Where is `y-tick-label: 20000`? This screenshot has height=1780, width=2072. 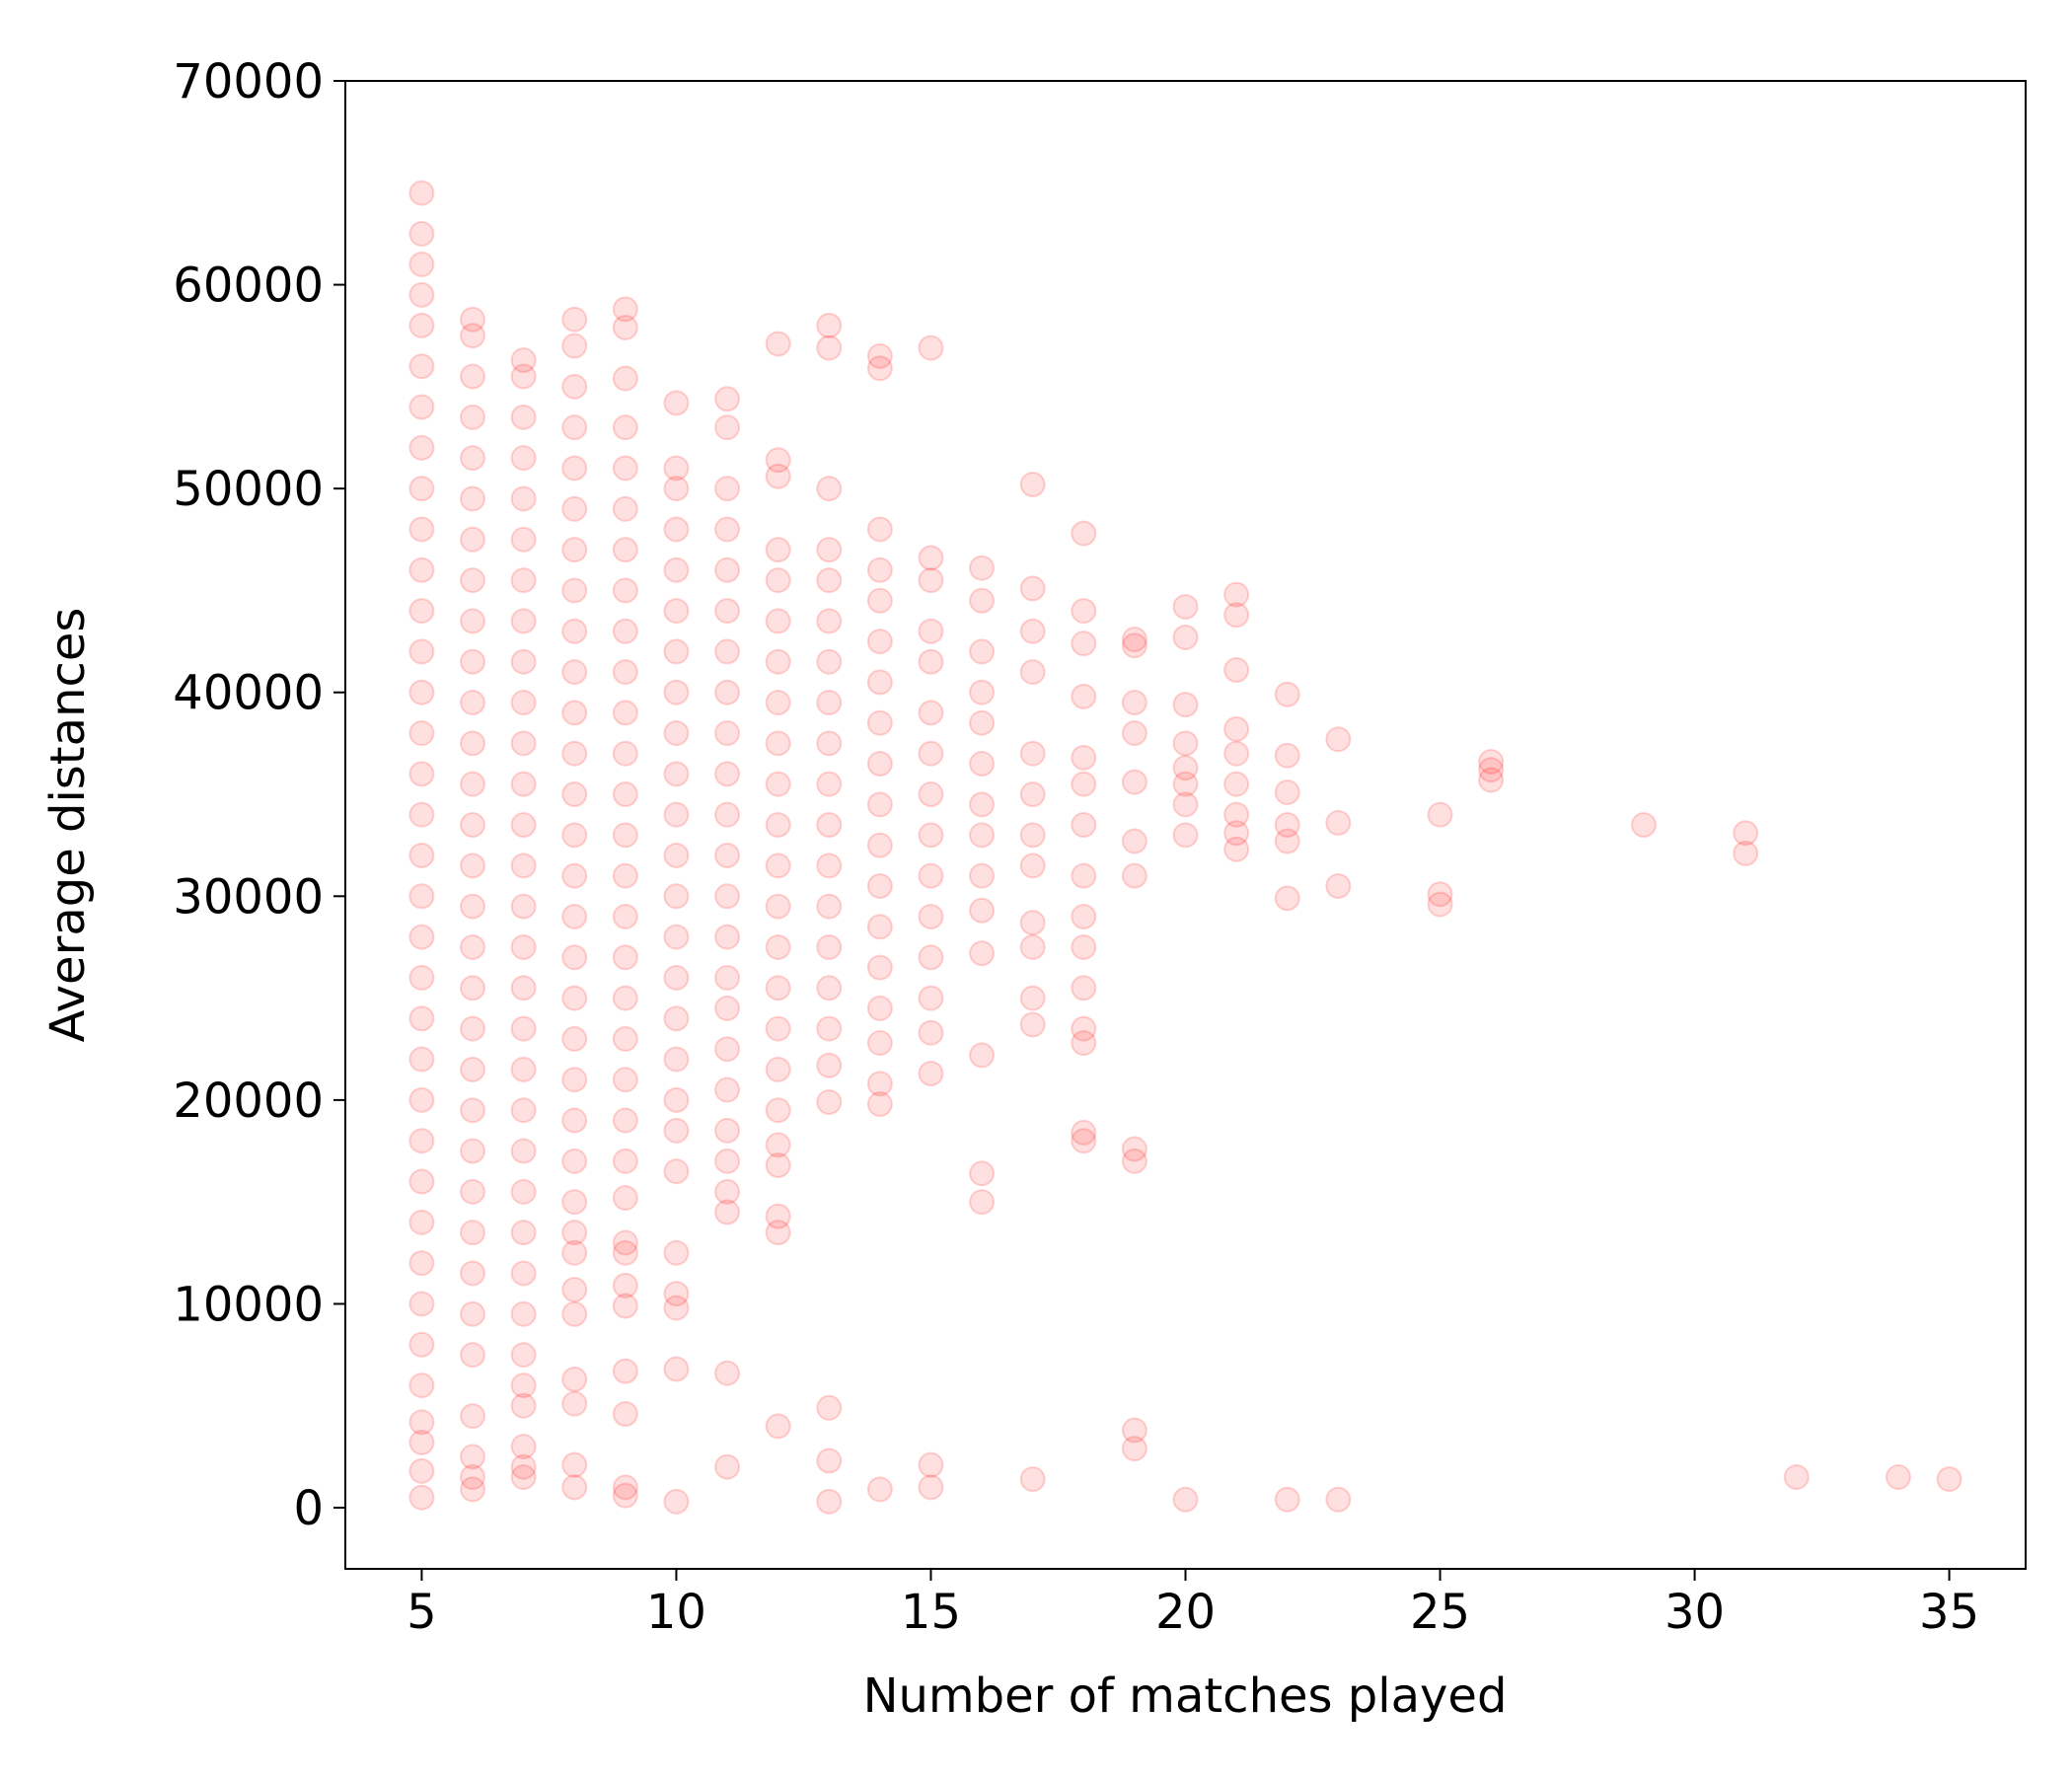
y-tick-label: 20000 is located at coordinates (249, 1101).